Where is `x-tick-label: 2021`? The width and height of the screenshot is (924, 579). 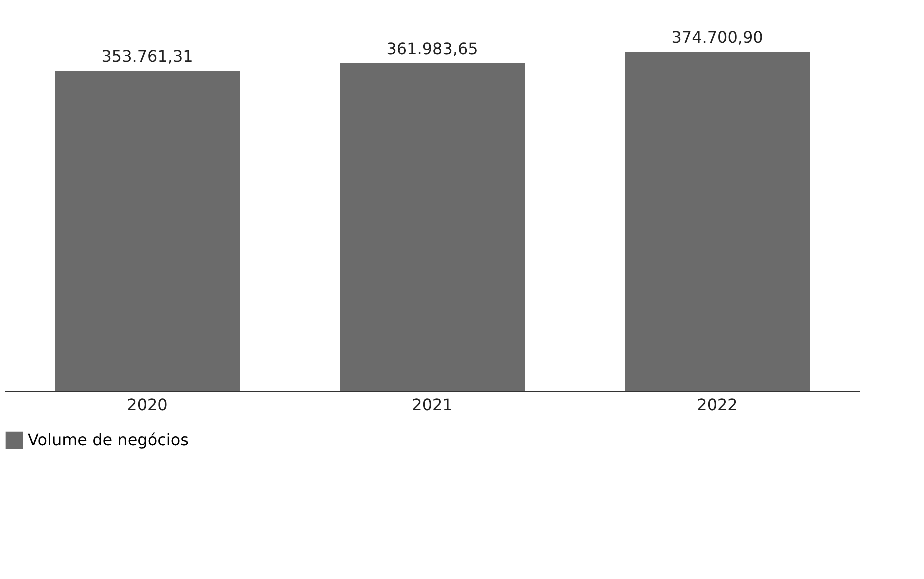 x-tick-label: 2021 is located at coordinates (432, 405).